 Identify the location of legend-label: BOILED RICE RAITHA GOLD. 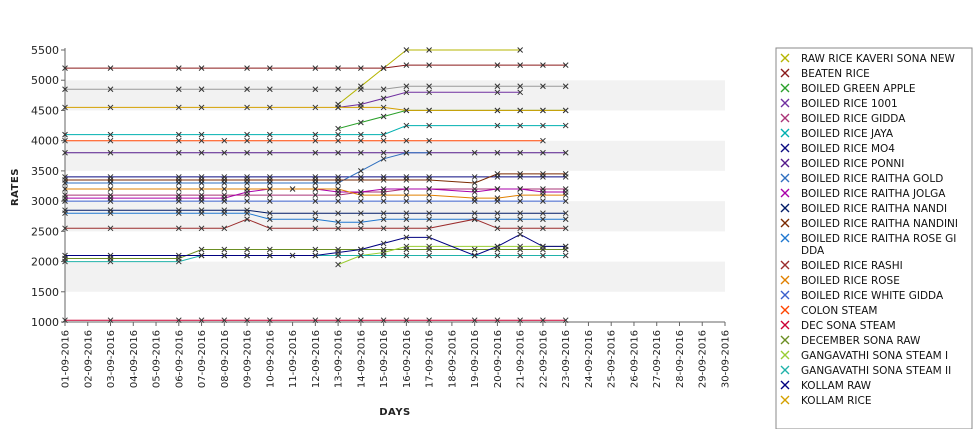
(872, 179).